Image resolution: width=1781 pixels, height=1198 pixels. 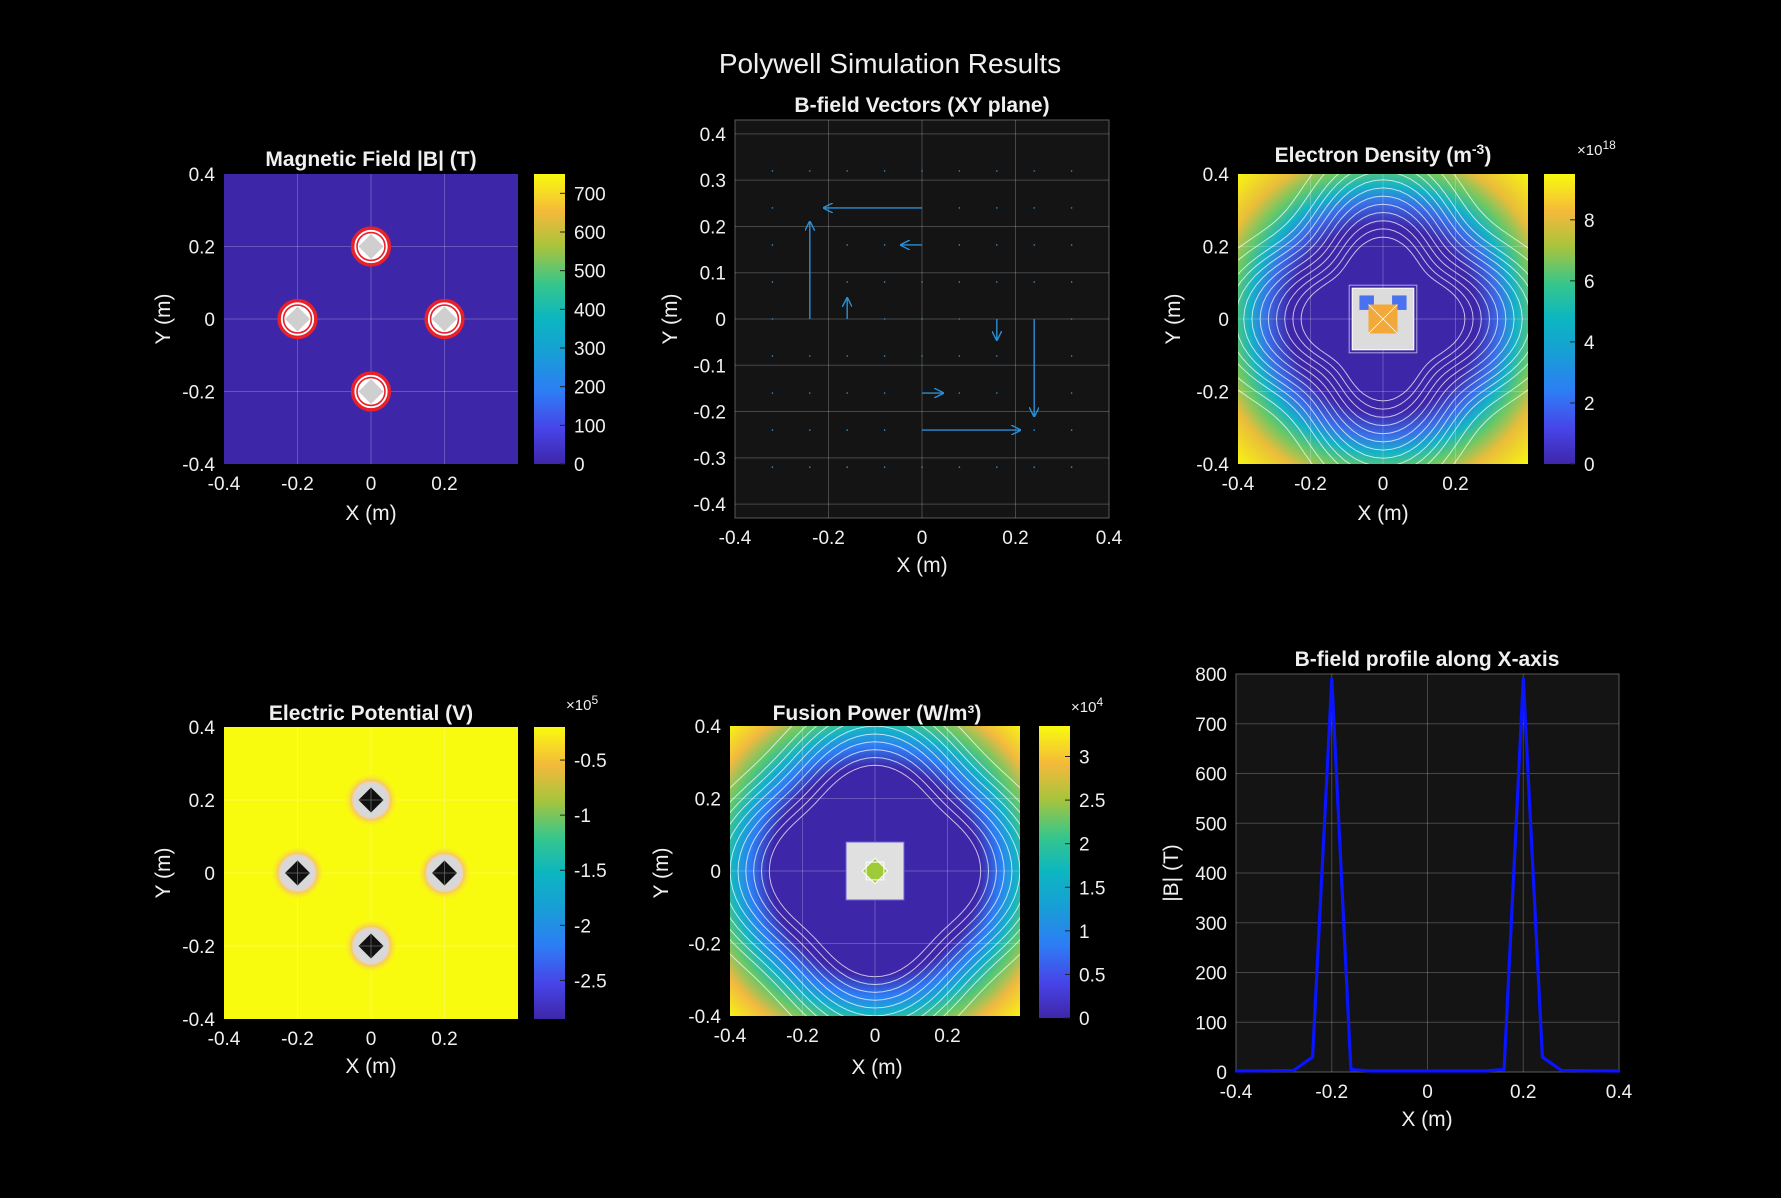 What do you see at coordinates (1092, 801) in the screenshot?
I see `colorbar-tick-label: 2.5` at bounding box center [1092, 801].